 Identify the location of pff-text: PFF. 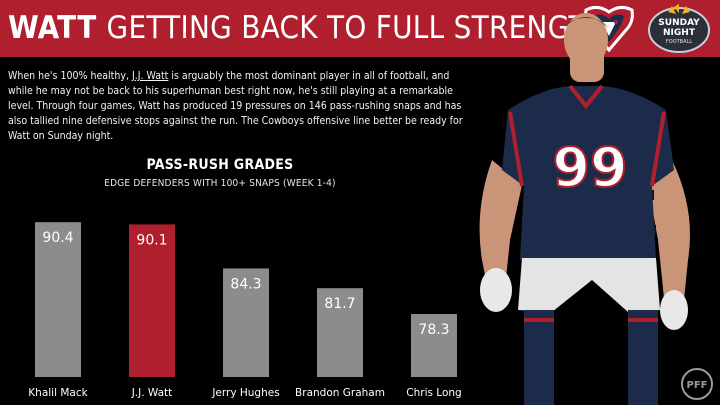
(697, 385).